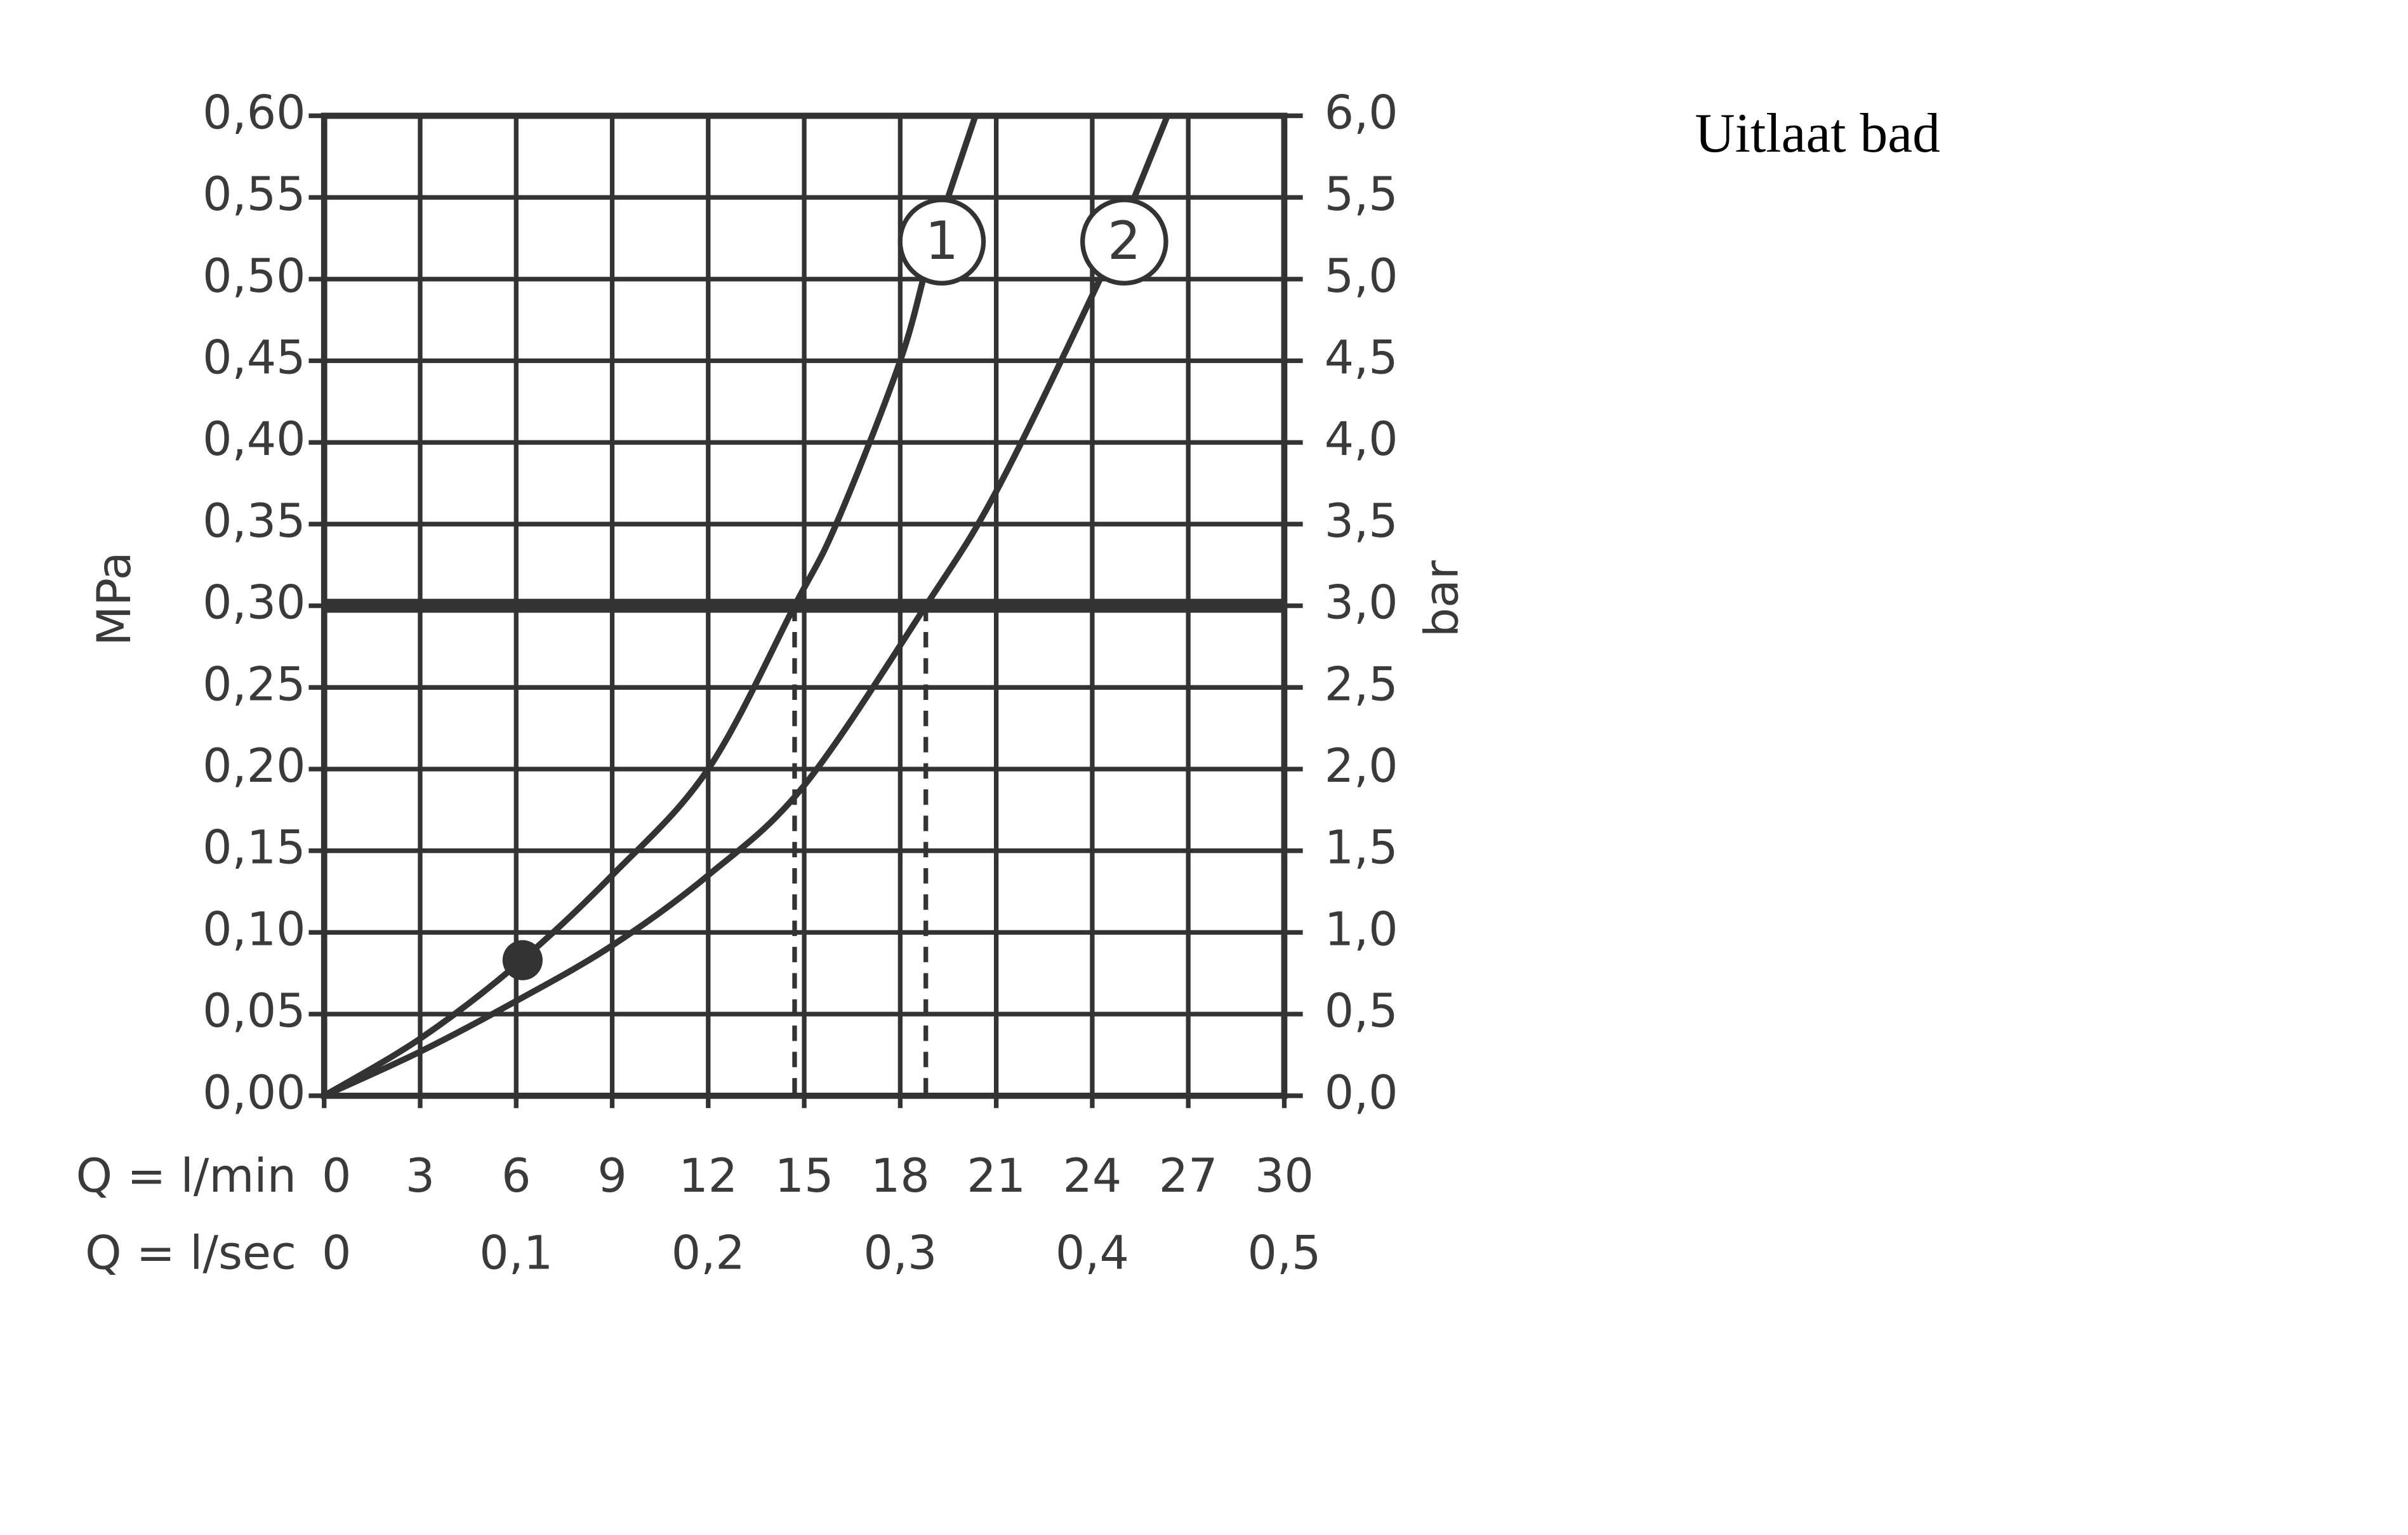 The width and height of the screenshot is (2408, 1535). Describe the element at coordinates (115, 598) in the screenshot. I see `y-axis-label: MPa` at that location.